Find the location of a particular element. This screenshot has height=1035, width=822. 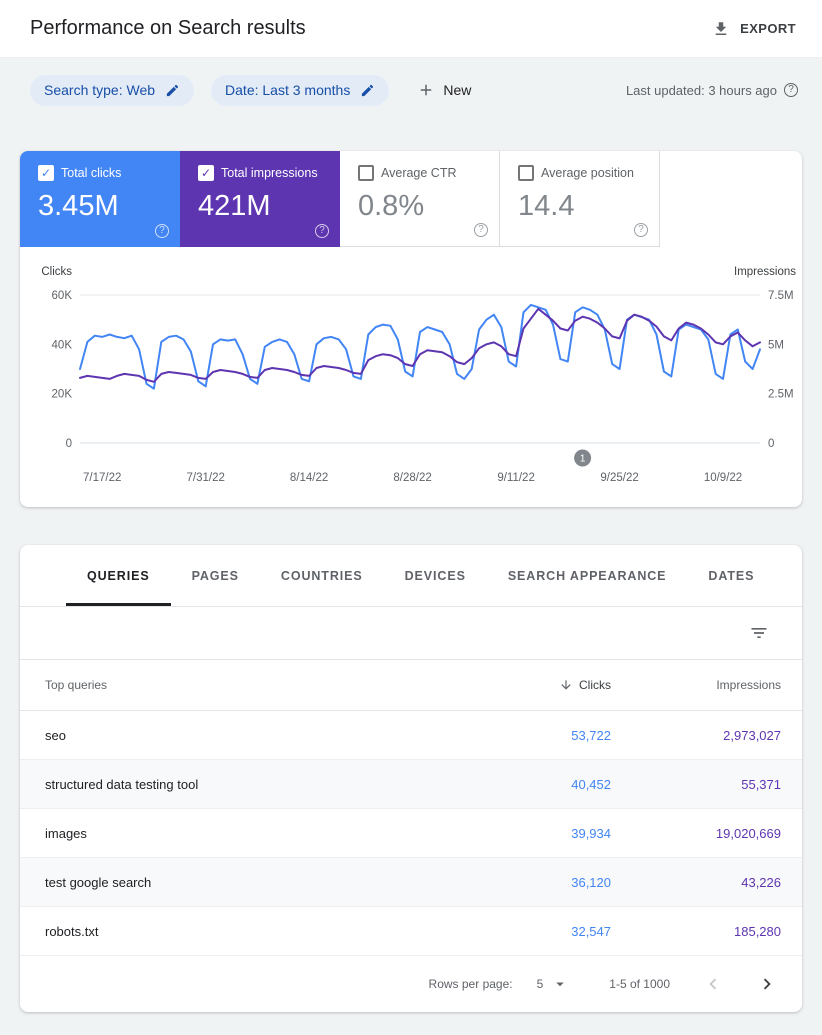

rows-per-page-value: 5 is located at coordinates (540, 984).